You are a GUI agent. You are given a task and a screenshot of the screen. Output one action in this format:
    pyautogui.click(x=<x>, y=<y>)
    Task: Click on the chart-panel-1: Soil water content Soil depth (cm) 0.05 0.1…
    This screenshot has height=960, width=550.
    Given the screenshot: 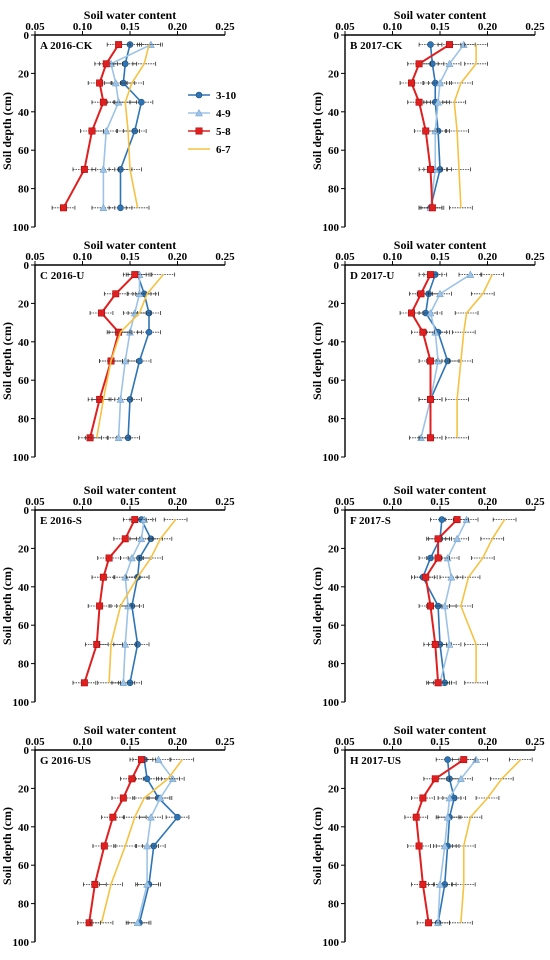 What is the action you would take?
    pyautogui.click(x=118, y=121)
    